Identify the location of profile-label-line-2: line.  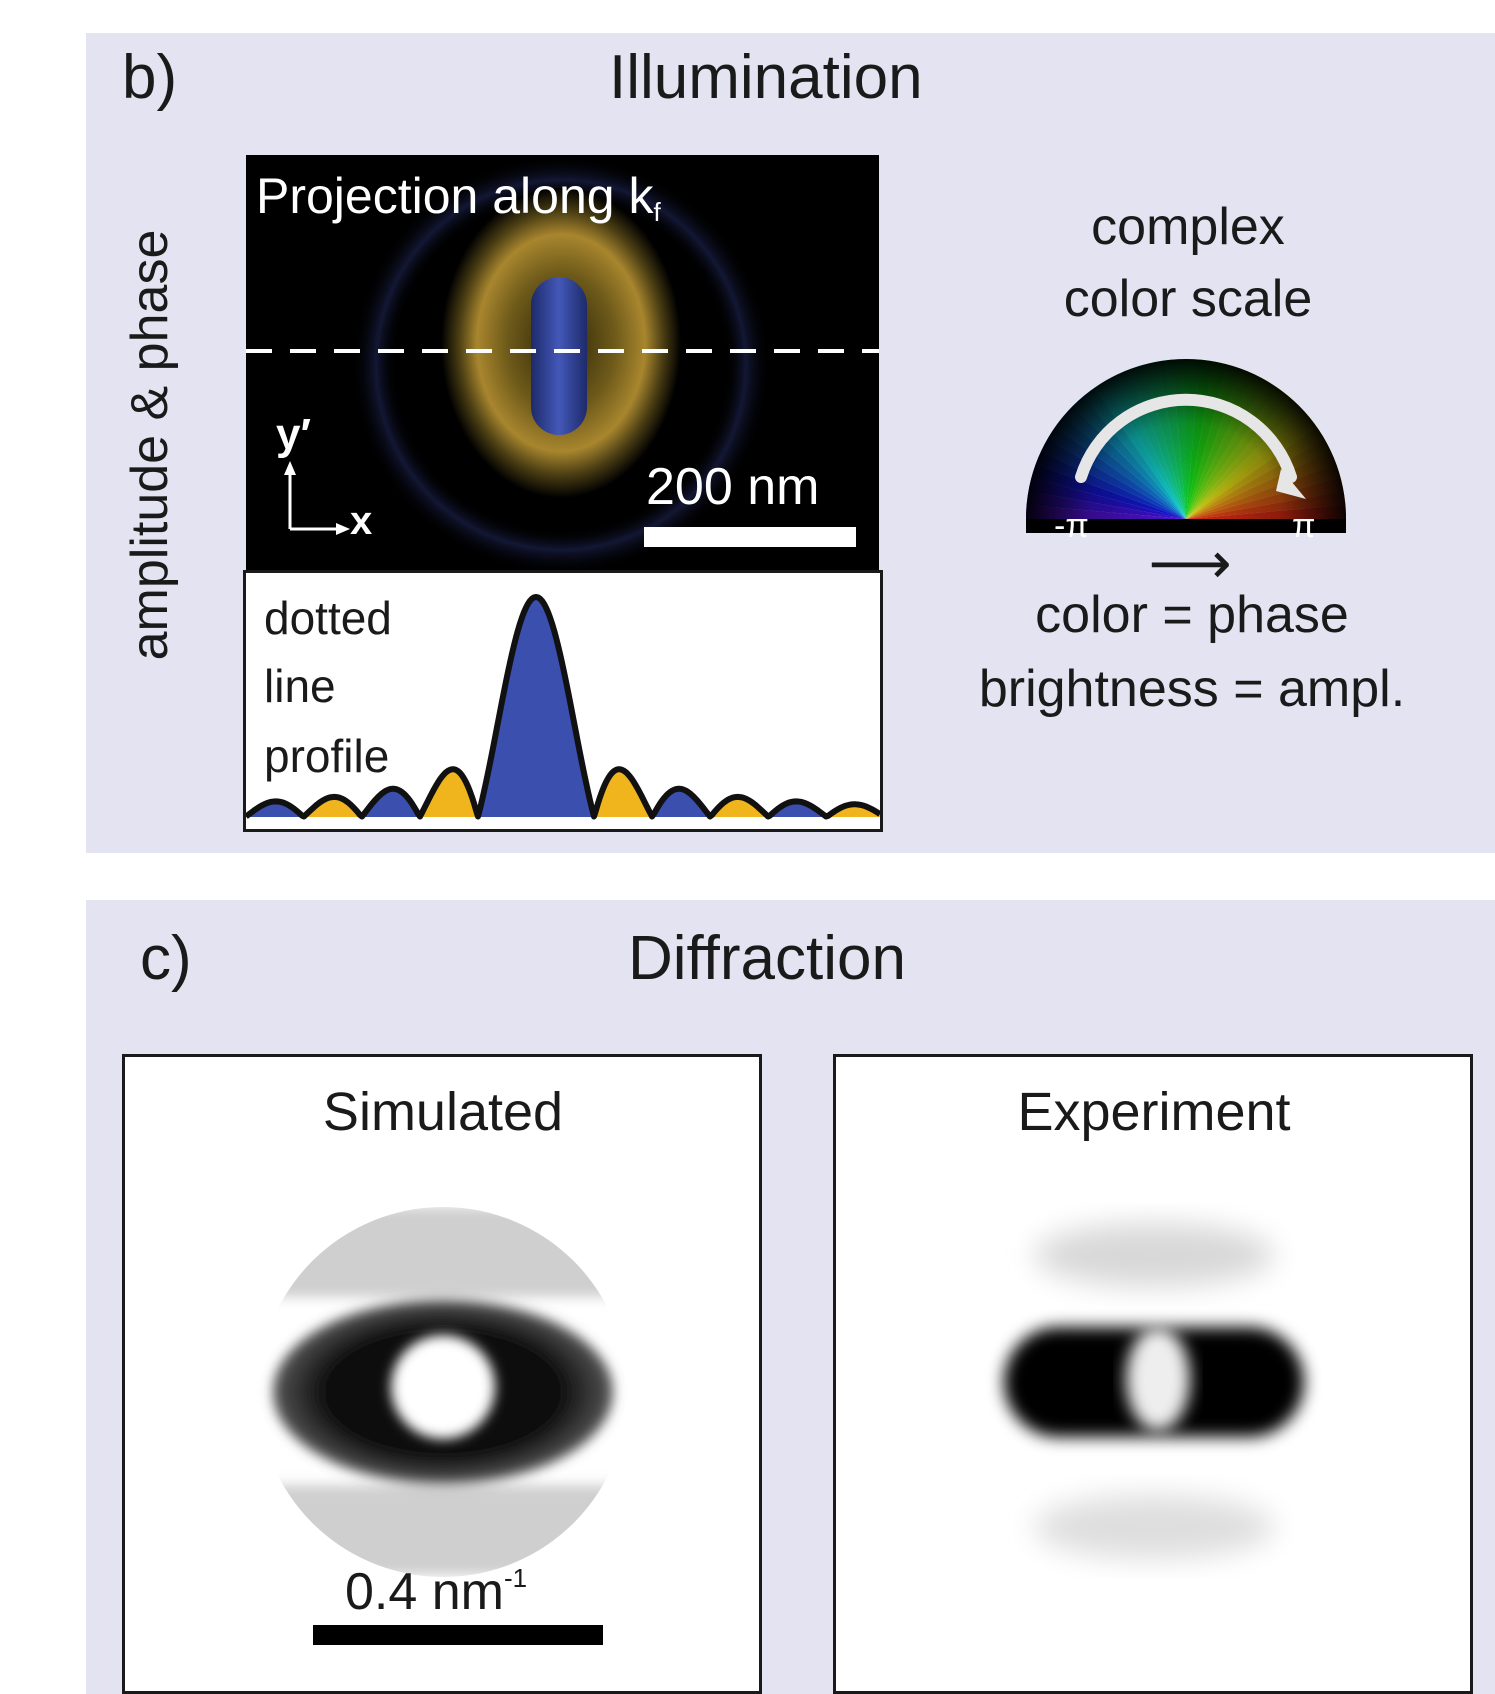
(300, 686).